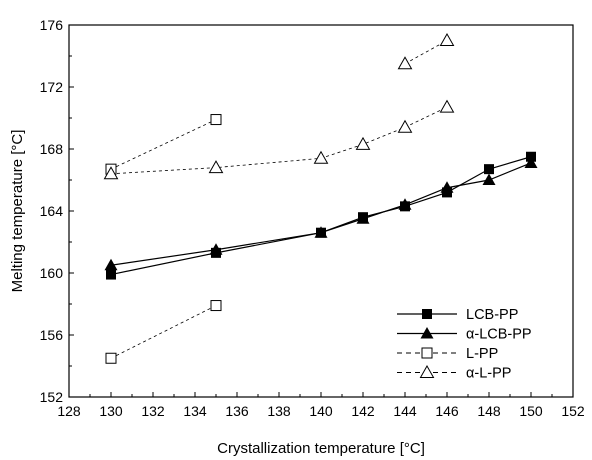 The width and height of the screenshot is (592, 460). What do you see at coordinates (279, 411) in the screenshot?
I see `x-tick-label: 138` at bounding box center [279, 411].